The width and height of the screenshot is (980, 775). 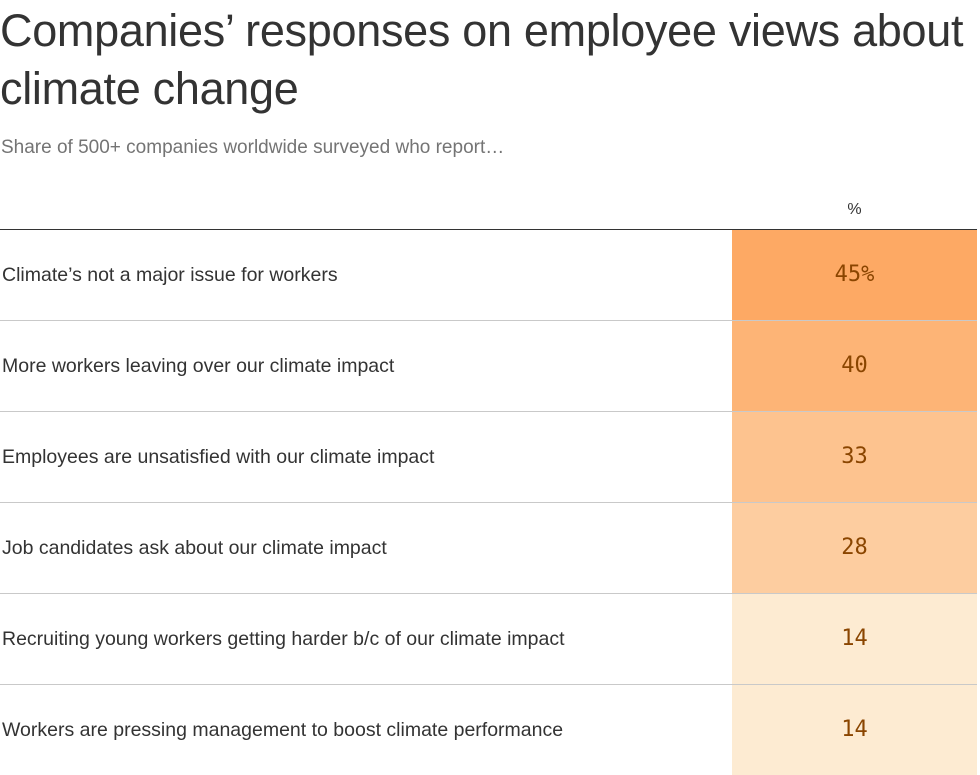 I want to click on row-label: Climate’s not a major issue for workers, so click(x=170, y=275).